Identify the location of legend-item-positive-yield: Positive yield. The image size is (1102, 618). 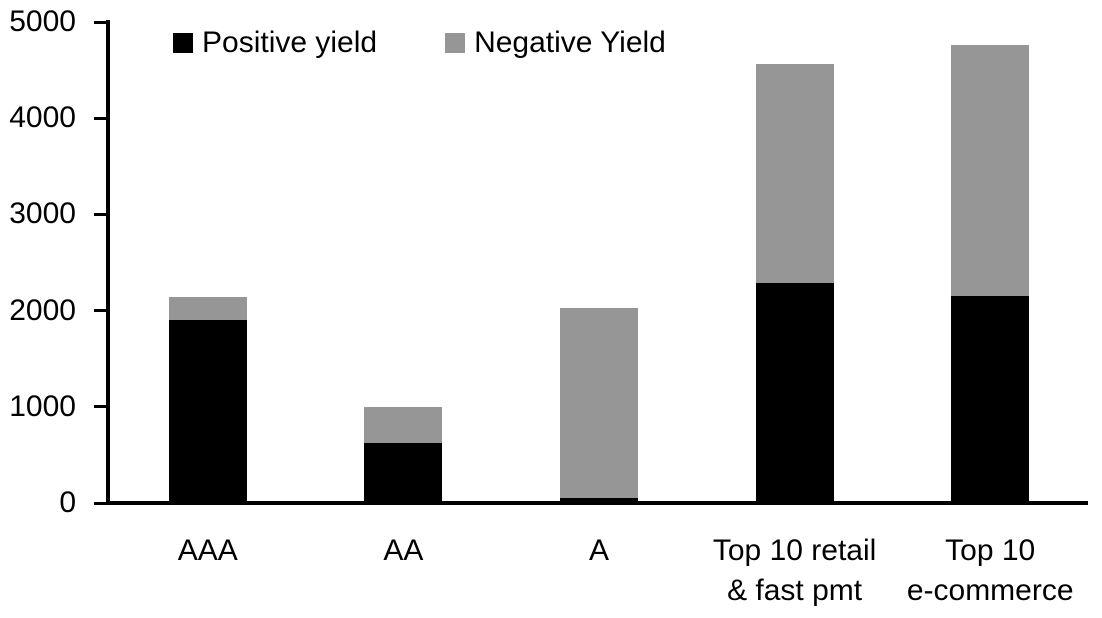
(275, 43).